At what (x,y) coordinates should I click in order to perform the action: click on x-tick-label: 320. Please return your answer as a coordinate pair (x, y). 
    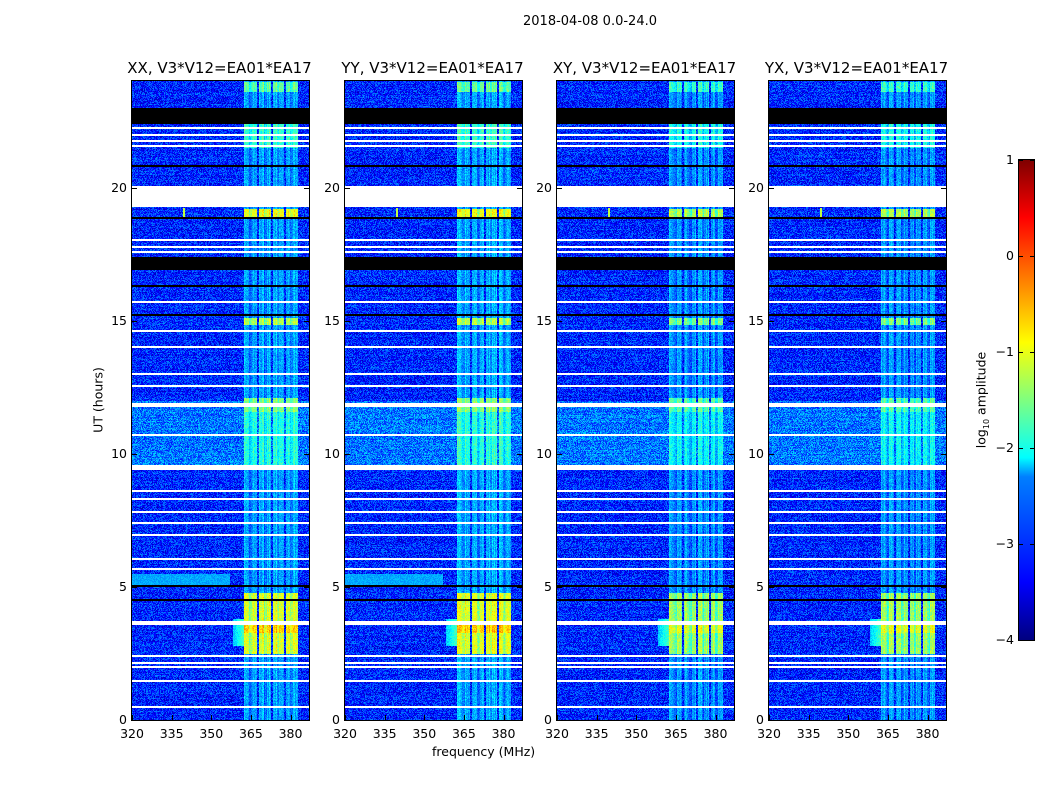
    Looking at the image, I should click on (132, 733).